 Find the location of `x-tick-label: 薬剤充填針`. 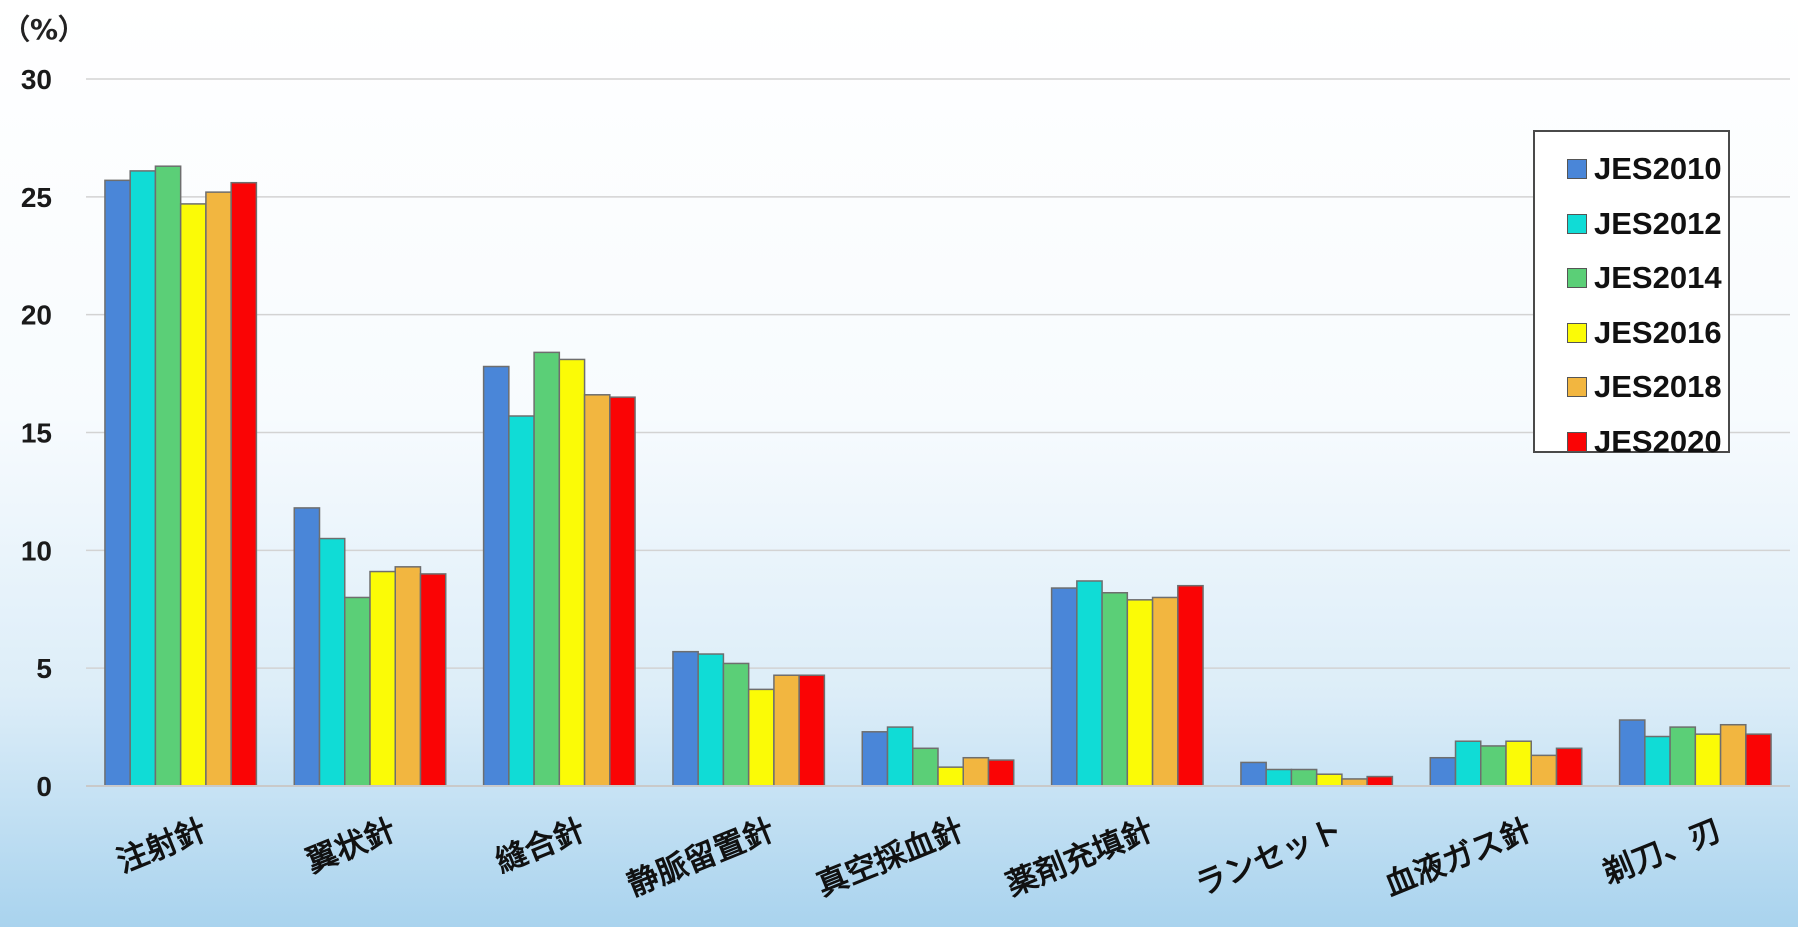

x-tick-label: 薬剤充填針 is located at coordinates (1079, 857).